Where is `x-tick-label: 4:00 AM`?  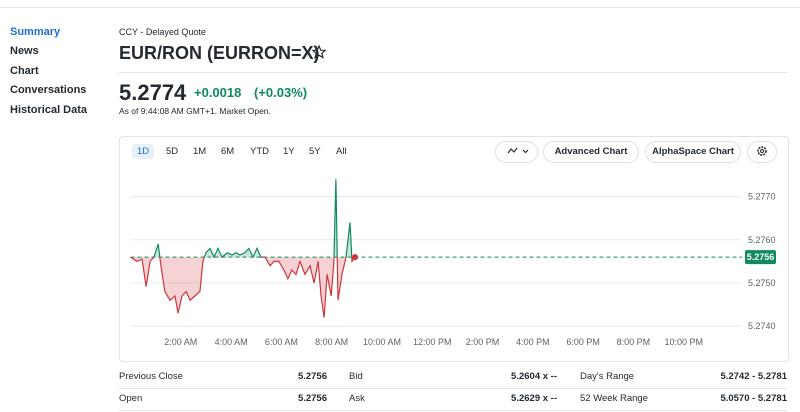
x-tick-label: 4:00 AM is located at coordinates (231, 342).